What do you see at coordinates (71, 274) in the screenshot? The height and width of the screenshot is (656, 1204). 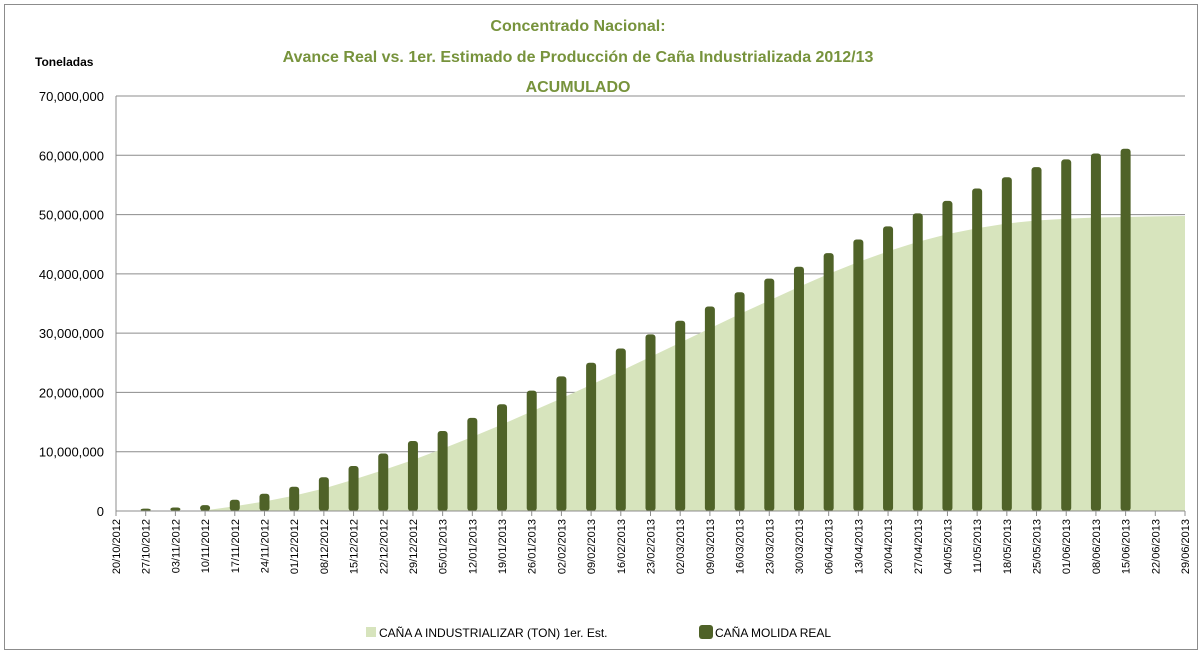 I see `y-tick-label: 40,000,000` at bounding box center [71, 274].